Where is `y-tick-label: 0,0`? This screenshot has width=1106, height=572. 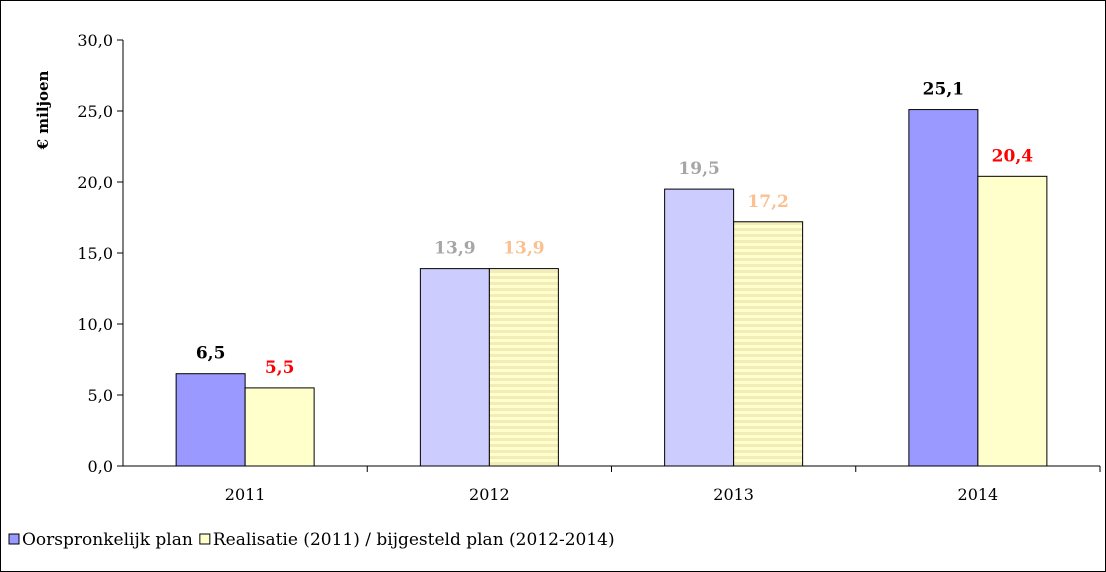
y-tick-label: 0,0 is located at coordinates (100, 466).